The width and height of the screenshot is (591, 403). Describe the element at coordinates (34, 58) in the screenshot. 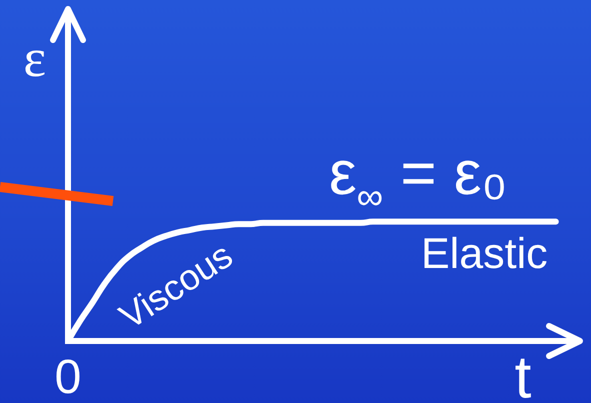

I see `y-axis-title: ε` at that location.